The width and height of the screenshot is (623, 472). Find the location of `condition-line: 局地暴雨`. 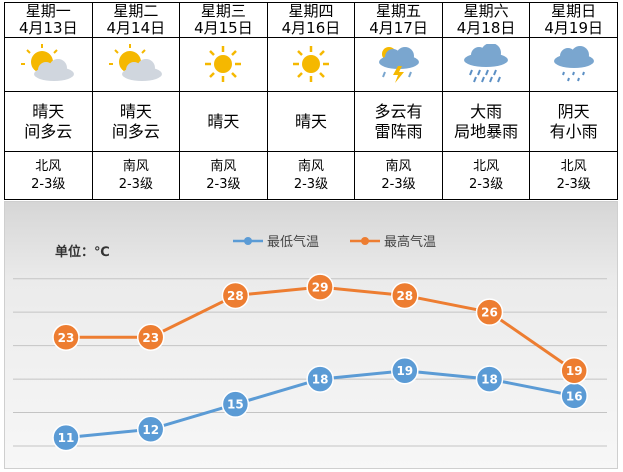

condition-line: 局地暴雨 is located at coordinates (486, 131).